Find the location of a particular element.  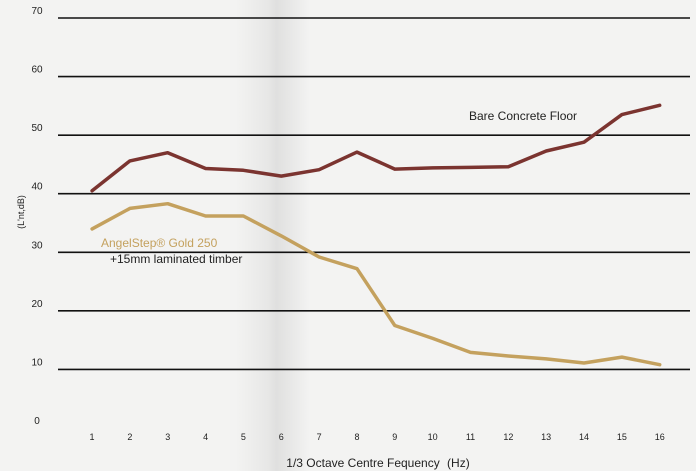

x-axis-title-main: 1/3 Octave Centre Fequency is located at coordinates (362, 463).